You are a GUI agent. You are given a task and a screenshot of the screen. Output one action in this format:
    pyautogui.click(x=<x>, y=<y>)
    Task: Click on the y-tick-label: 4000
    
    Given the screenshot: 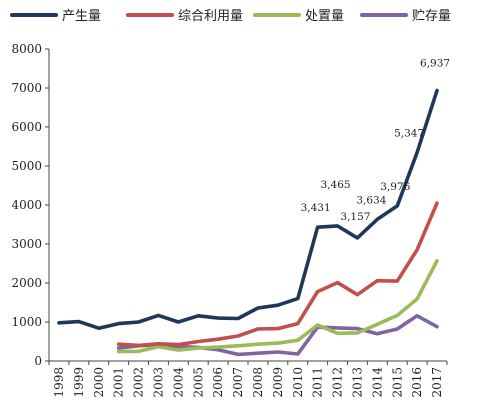 What is the action you would take?
    pyautogui.click(x=26, y=205)
    